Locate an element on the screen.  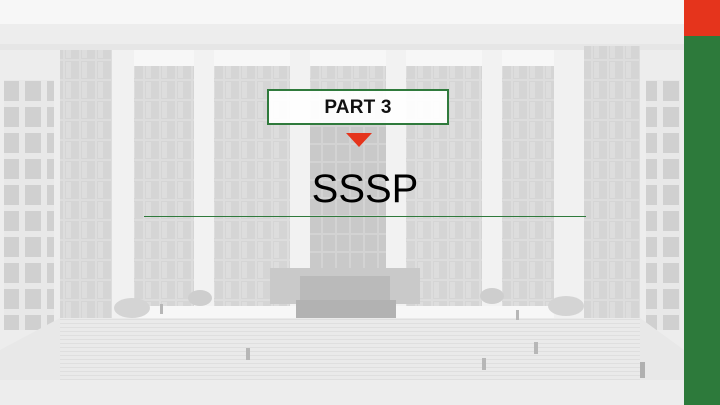
side-accent-red is located at coordinates (702, 18).